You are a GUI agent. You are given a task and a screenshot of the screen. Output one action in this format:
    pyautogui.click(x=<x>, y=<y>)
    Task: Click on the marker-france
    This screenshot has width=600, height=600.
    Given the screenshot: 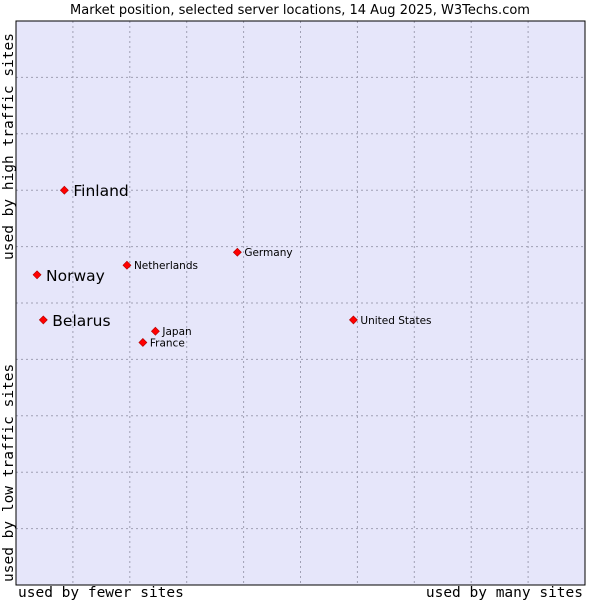 What is the action you would take?
    pyautogui.click(x=143, y=342)
    